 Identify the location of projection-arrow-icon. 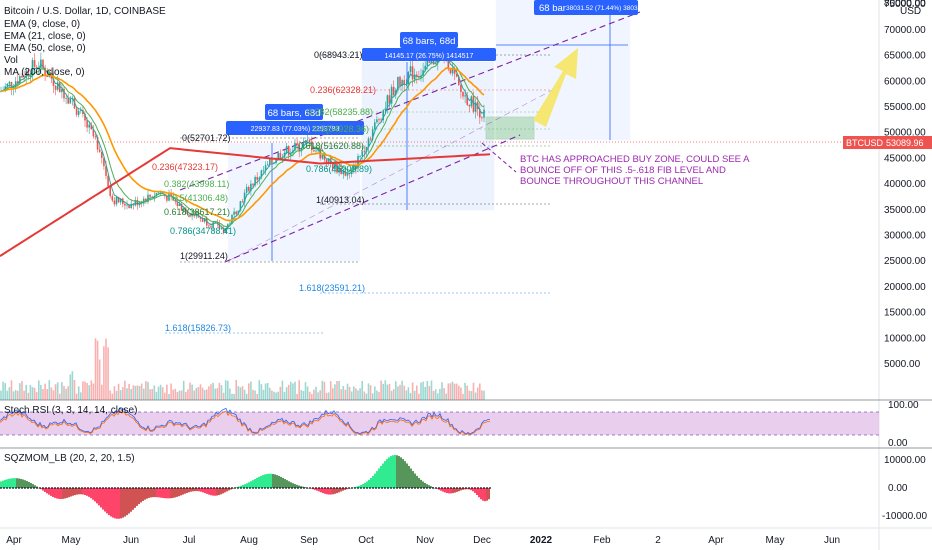
(555, 87).